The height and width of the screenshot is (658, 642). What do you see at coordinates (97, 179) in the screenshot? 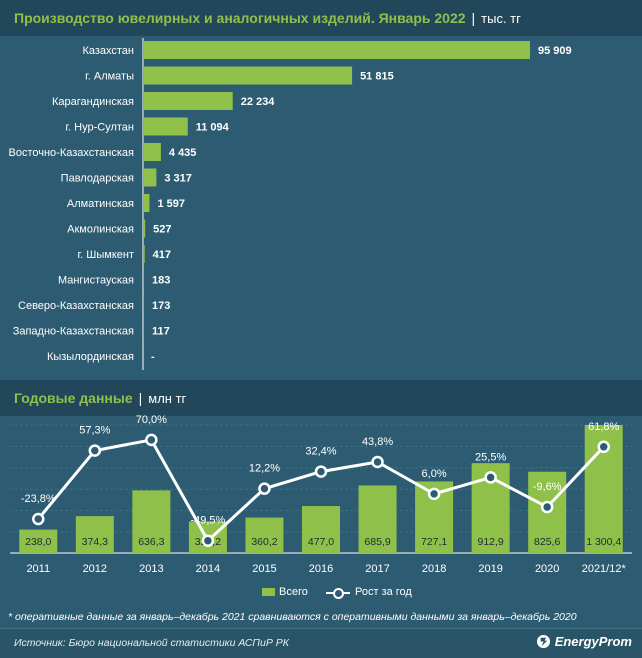
I see `region-label: Павлодарская` at bounding box center [97, 179].